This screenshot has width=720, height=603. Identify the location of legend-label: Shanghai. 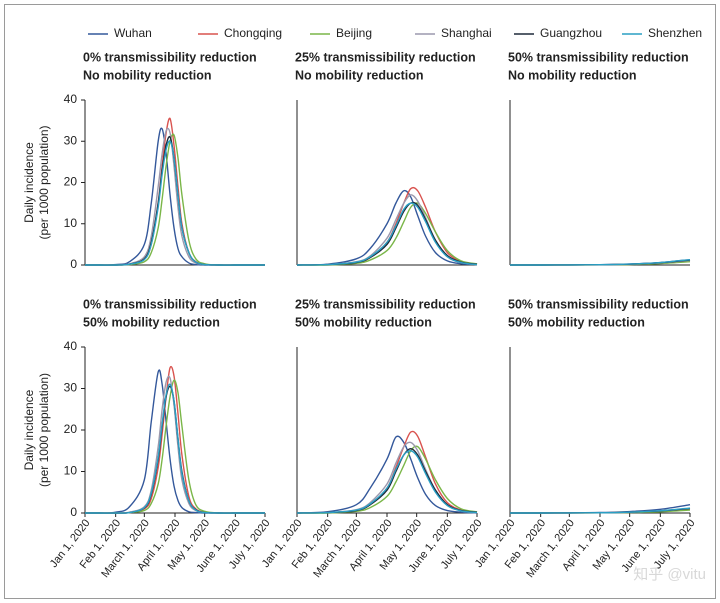
(466, 33).